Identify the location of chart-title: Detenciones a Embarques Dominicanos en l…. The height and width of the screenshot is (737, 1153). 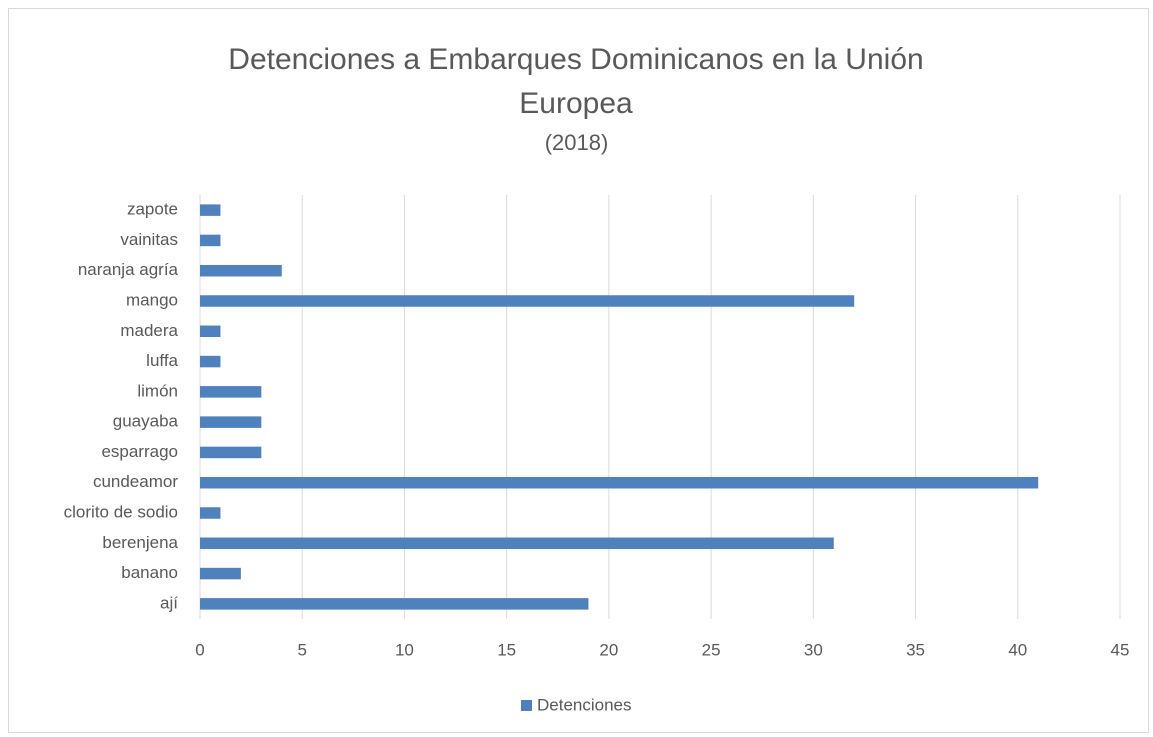
(576, 81).